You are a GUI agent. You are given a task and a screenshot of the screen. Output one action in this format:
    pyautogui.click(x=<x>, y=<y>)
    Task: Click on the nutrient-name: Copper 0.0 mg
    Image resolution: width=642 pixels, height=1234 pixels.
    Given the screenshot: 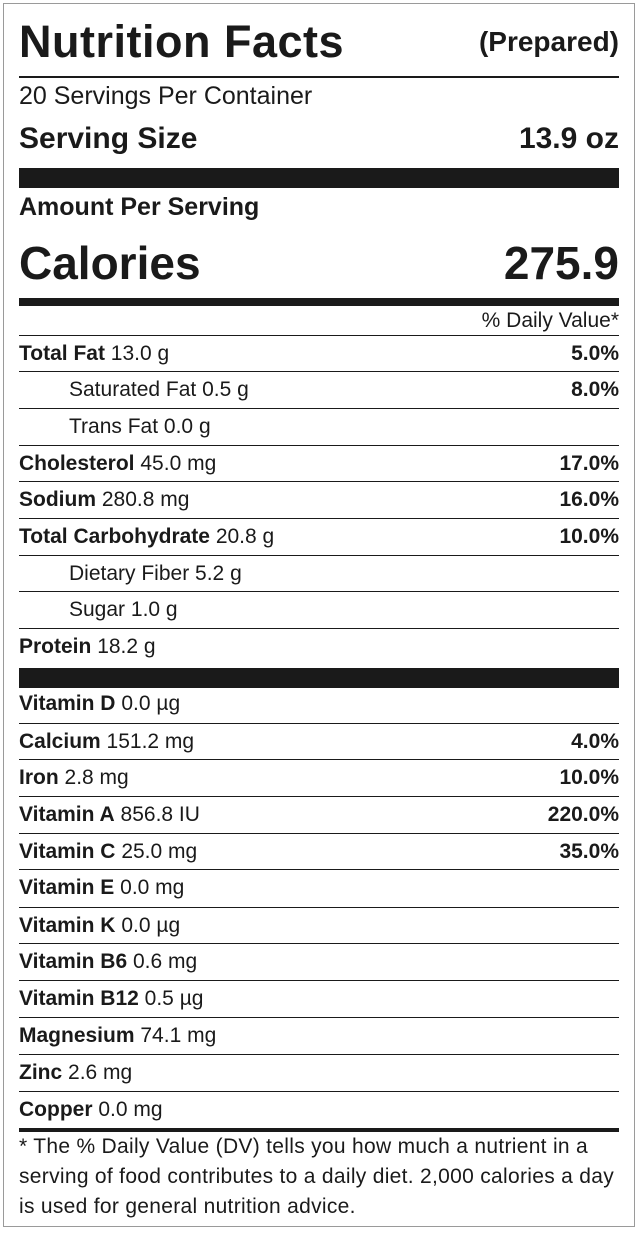 What is the action you would take?
    pyautogui.click(x=91, y=1110)
    